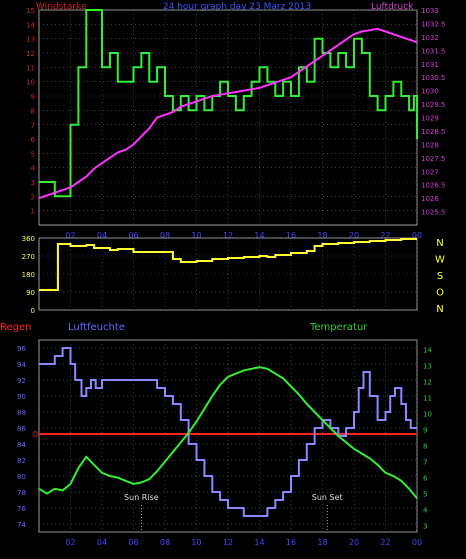 This screenshot has width=466, height=559. Describe the element at coordinates (33, 111) in the screenshot. I see `wind-tick-label: 8` at that location.